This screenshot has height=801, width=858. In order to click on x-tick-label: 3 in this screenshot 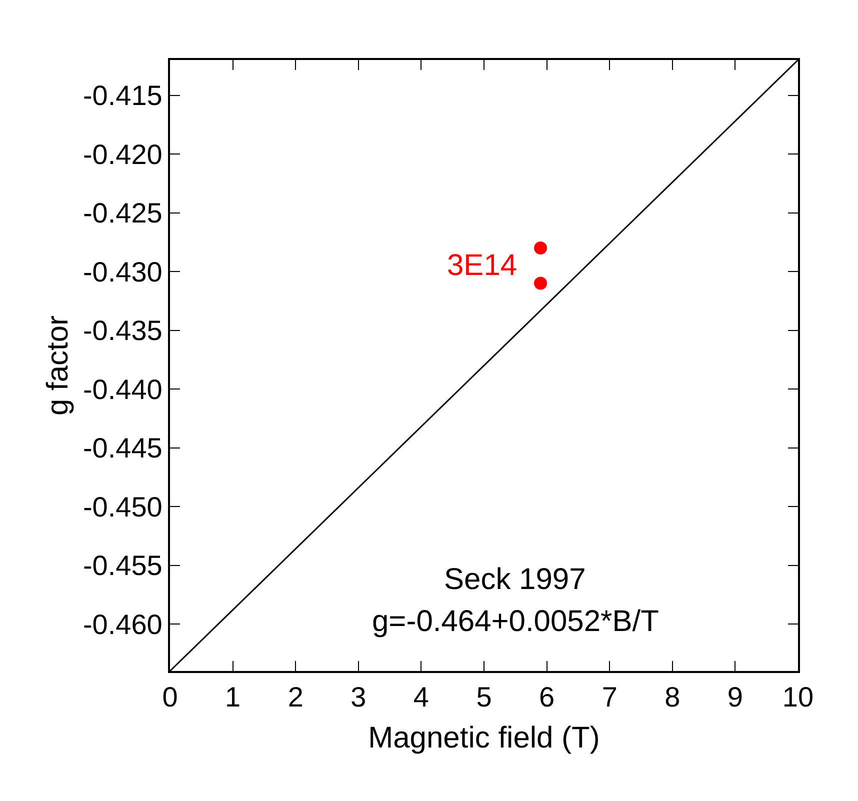, I will do `click(358, 697)`.